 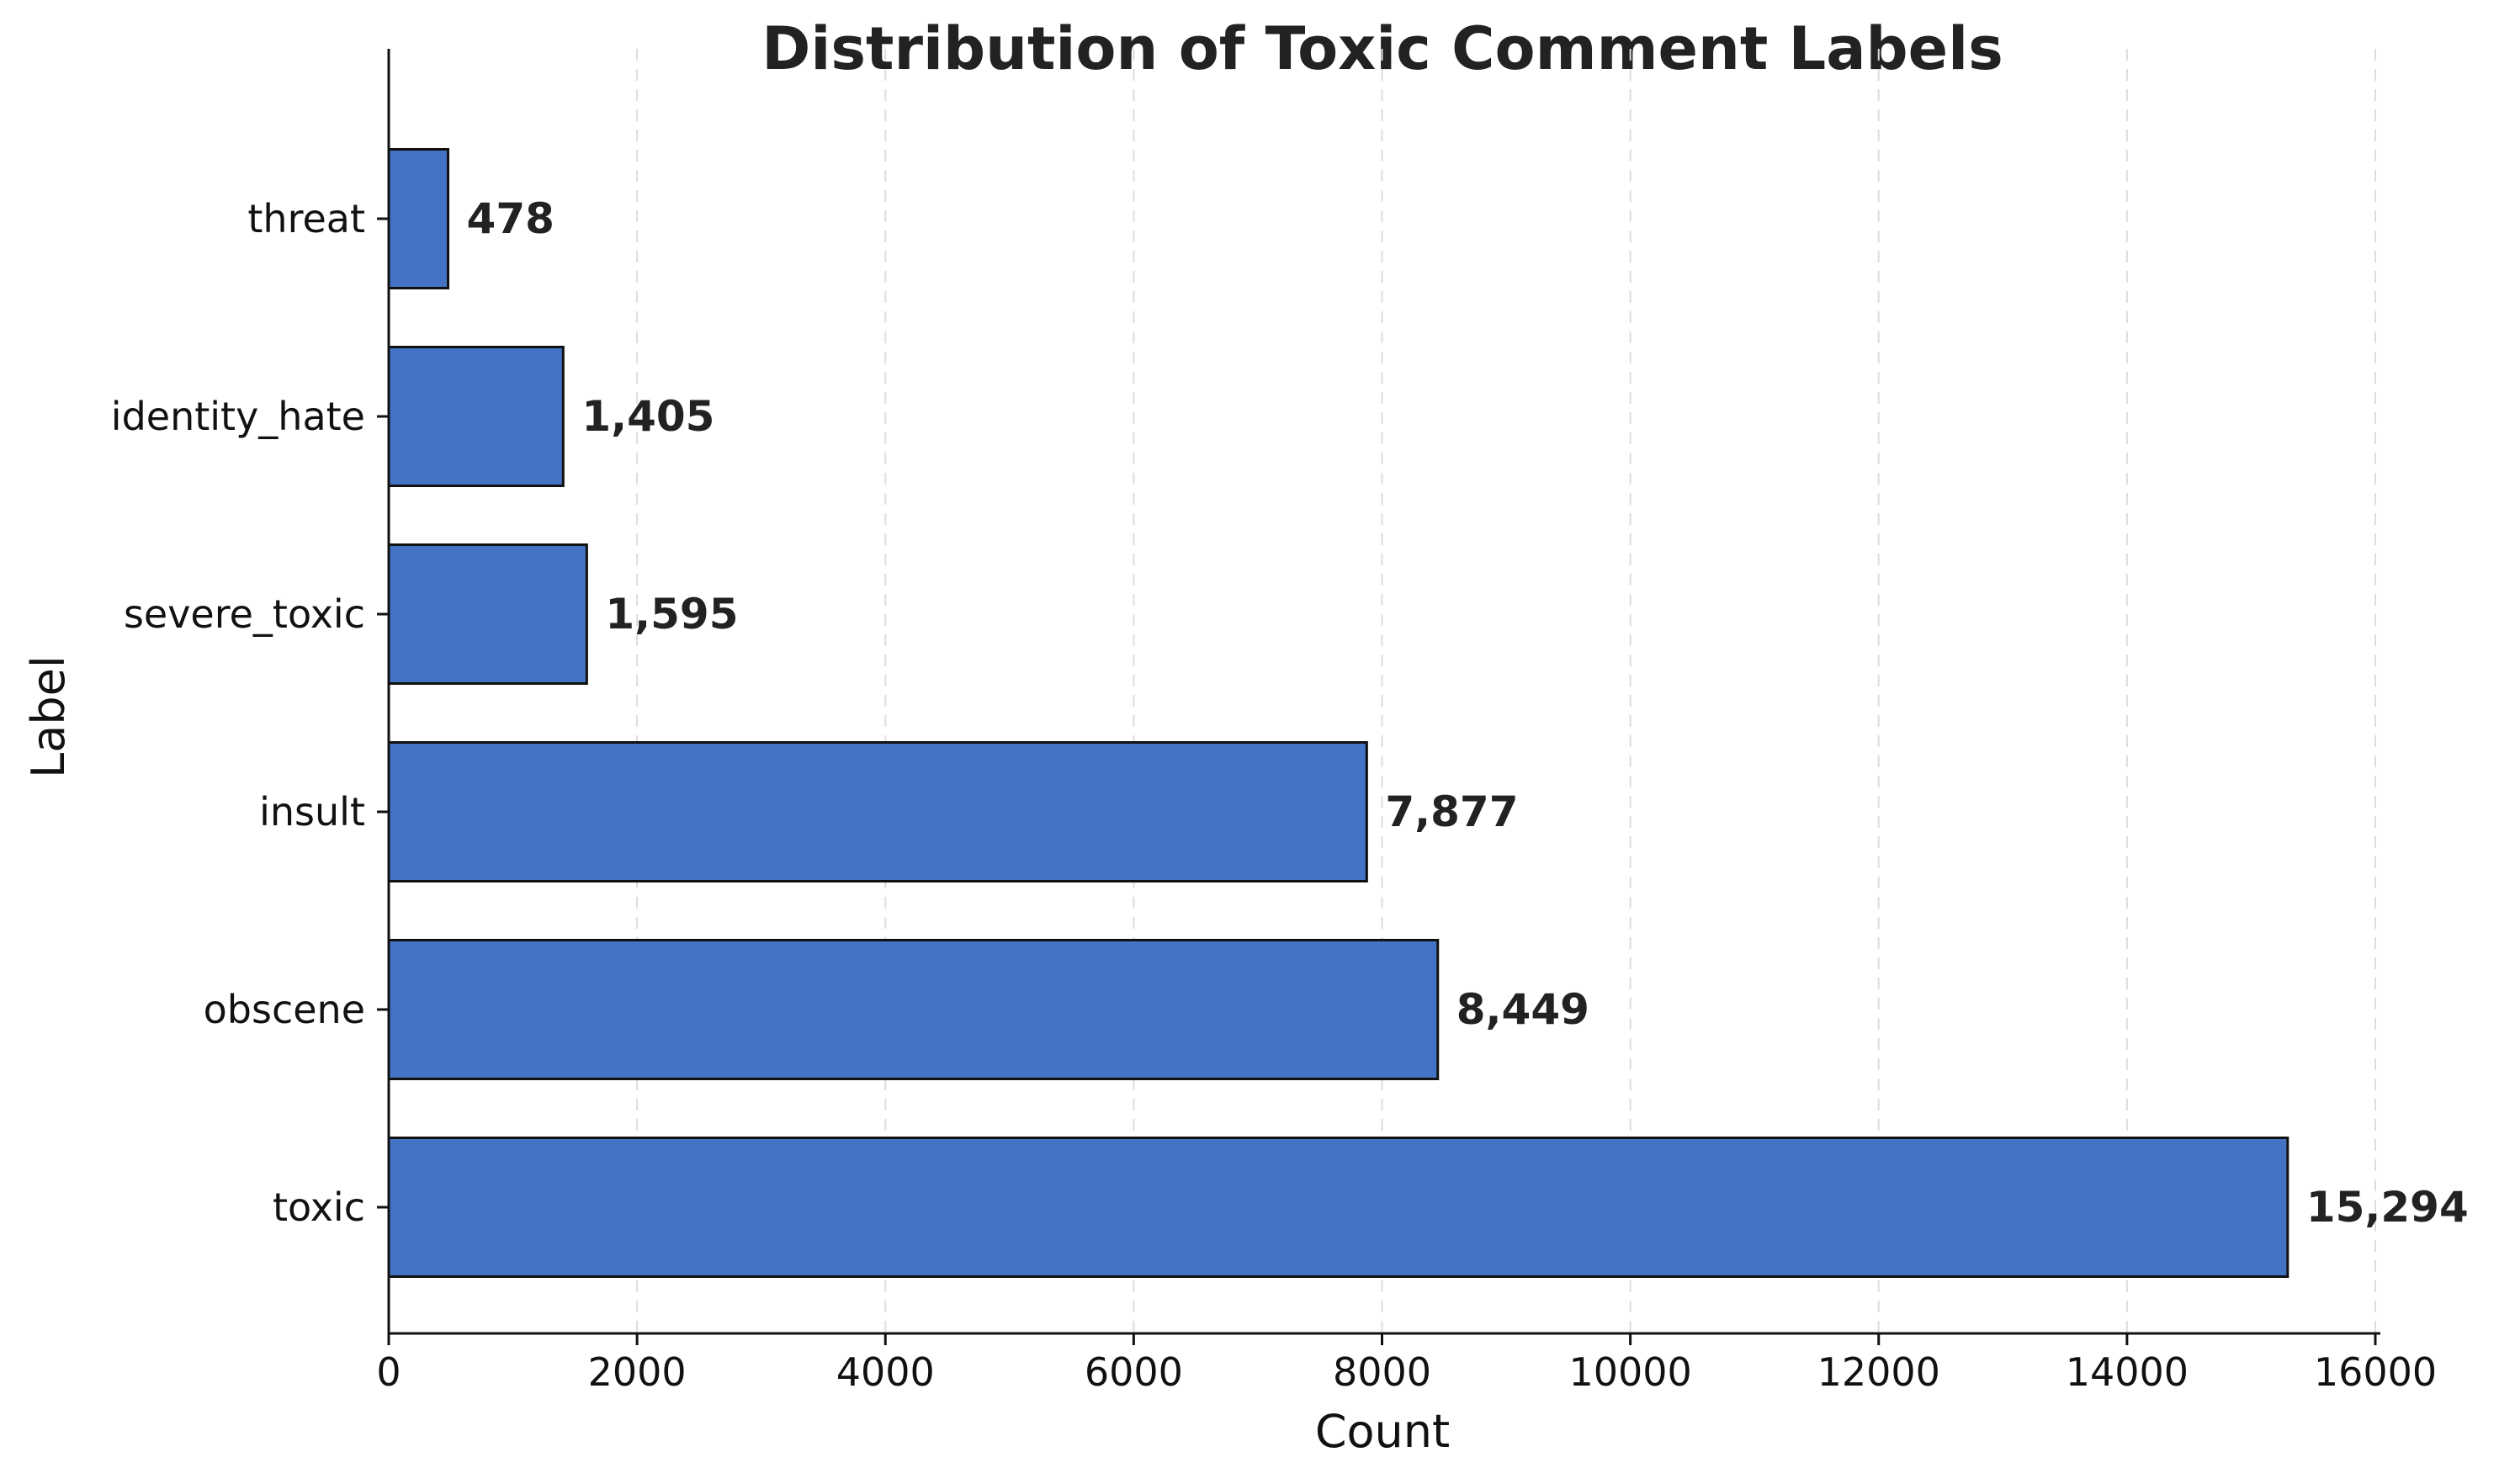 I want to click on bar-value-label: 15,294, so click(x=2387, y=1207).